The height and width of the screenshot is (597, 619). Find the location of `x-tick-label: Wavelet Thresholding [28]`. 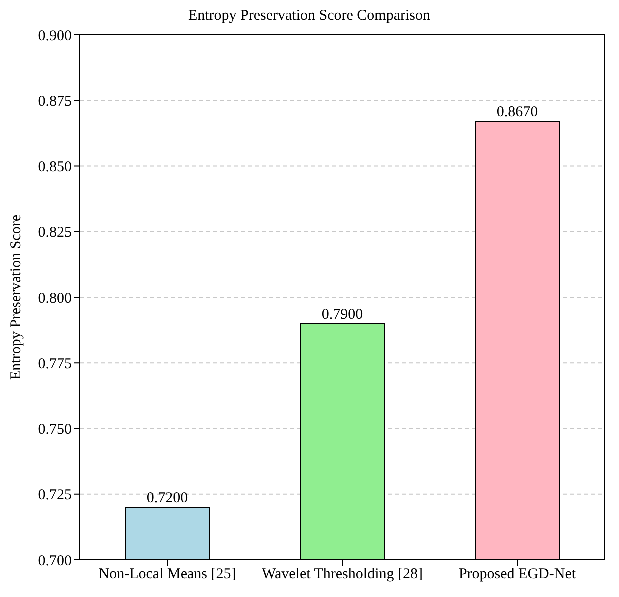

x-tick-label: Wavelet Thresholding [28] is located at coordinates (342, 574).